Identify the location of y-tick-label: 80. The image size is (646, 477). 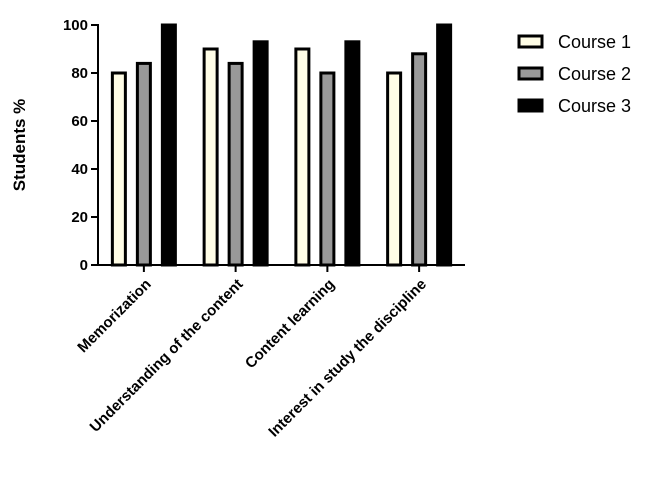
(79, 73).